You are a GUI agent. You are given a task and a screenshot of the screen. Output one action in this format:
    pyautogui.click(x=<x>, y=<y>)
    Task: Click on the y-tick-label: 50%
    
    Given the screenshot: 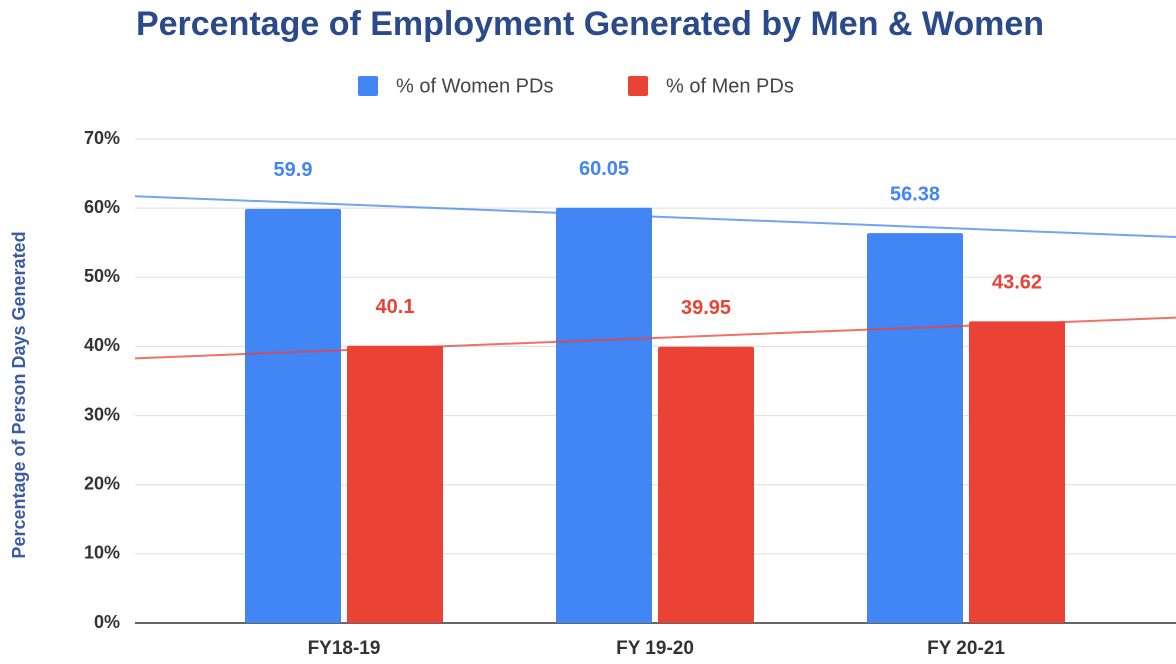 What is the action you would take?
    pyautogui.click(x=102, y=276)
    